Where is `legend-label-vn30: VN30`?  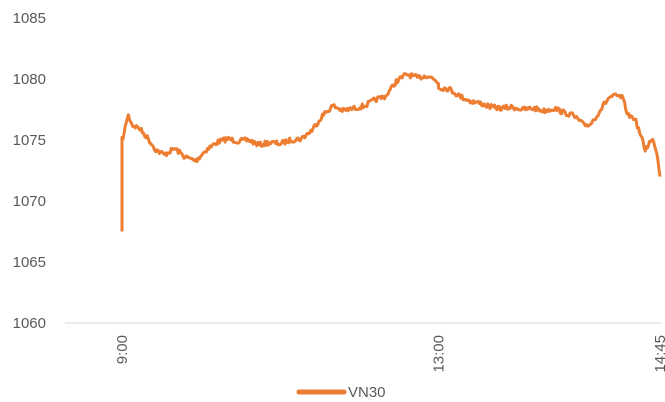 legend-label-vn30: VN30 is located at coordinates (367, 392).